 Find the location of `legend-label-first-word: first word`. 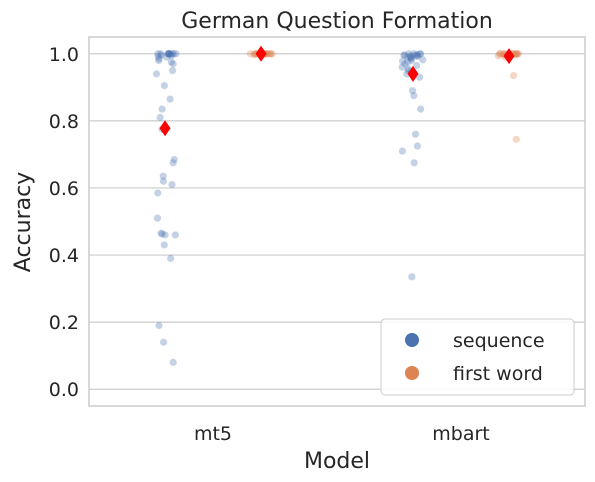

legend-label-first-word: first word is located at coordinates (498, 374).